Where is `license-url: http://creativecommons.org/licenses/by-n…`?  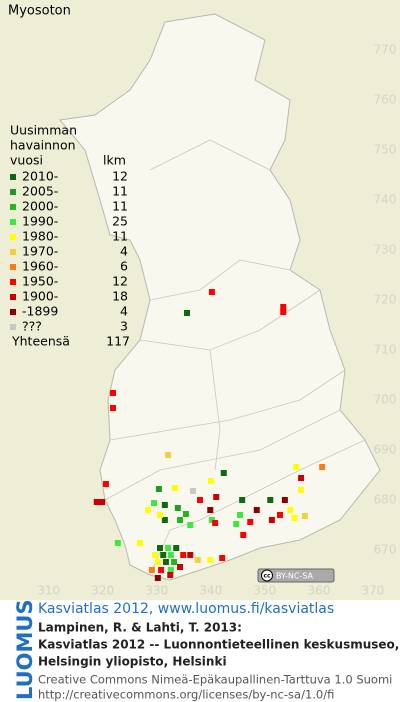 license-url: http://creativecommons.org/licenses/by-n… is located at coordinates (186, 695).